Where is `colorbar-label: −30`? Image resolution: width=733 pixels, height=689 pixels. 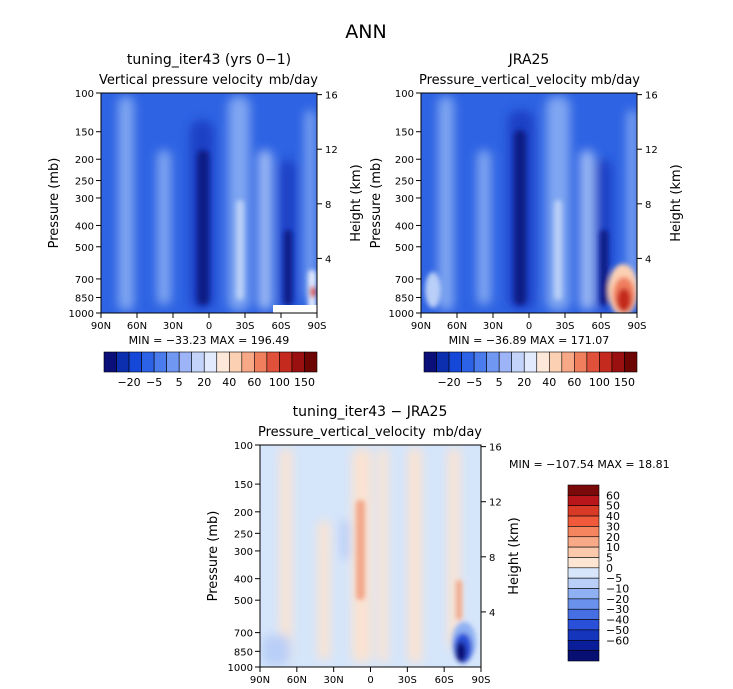
colorbar-label: −30 is located at coordinates (617, 609).